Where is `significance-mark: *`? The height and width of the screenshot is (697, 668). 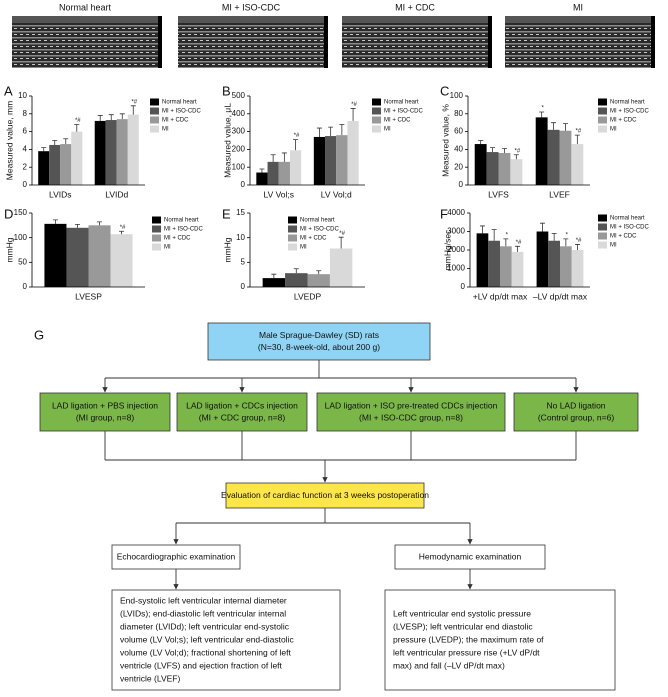 significance-mark: * is located at coordinates (542, 109).